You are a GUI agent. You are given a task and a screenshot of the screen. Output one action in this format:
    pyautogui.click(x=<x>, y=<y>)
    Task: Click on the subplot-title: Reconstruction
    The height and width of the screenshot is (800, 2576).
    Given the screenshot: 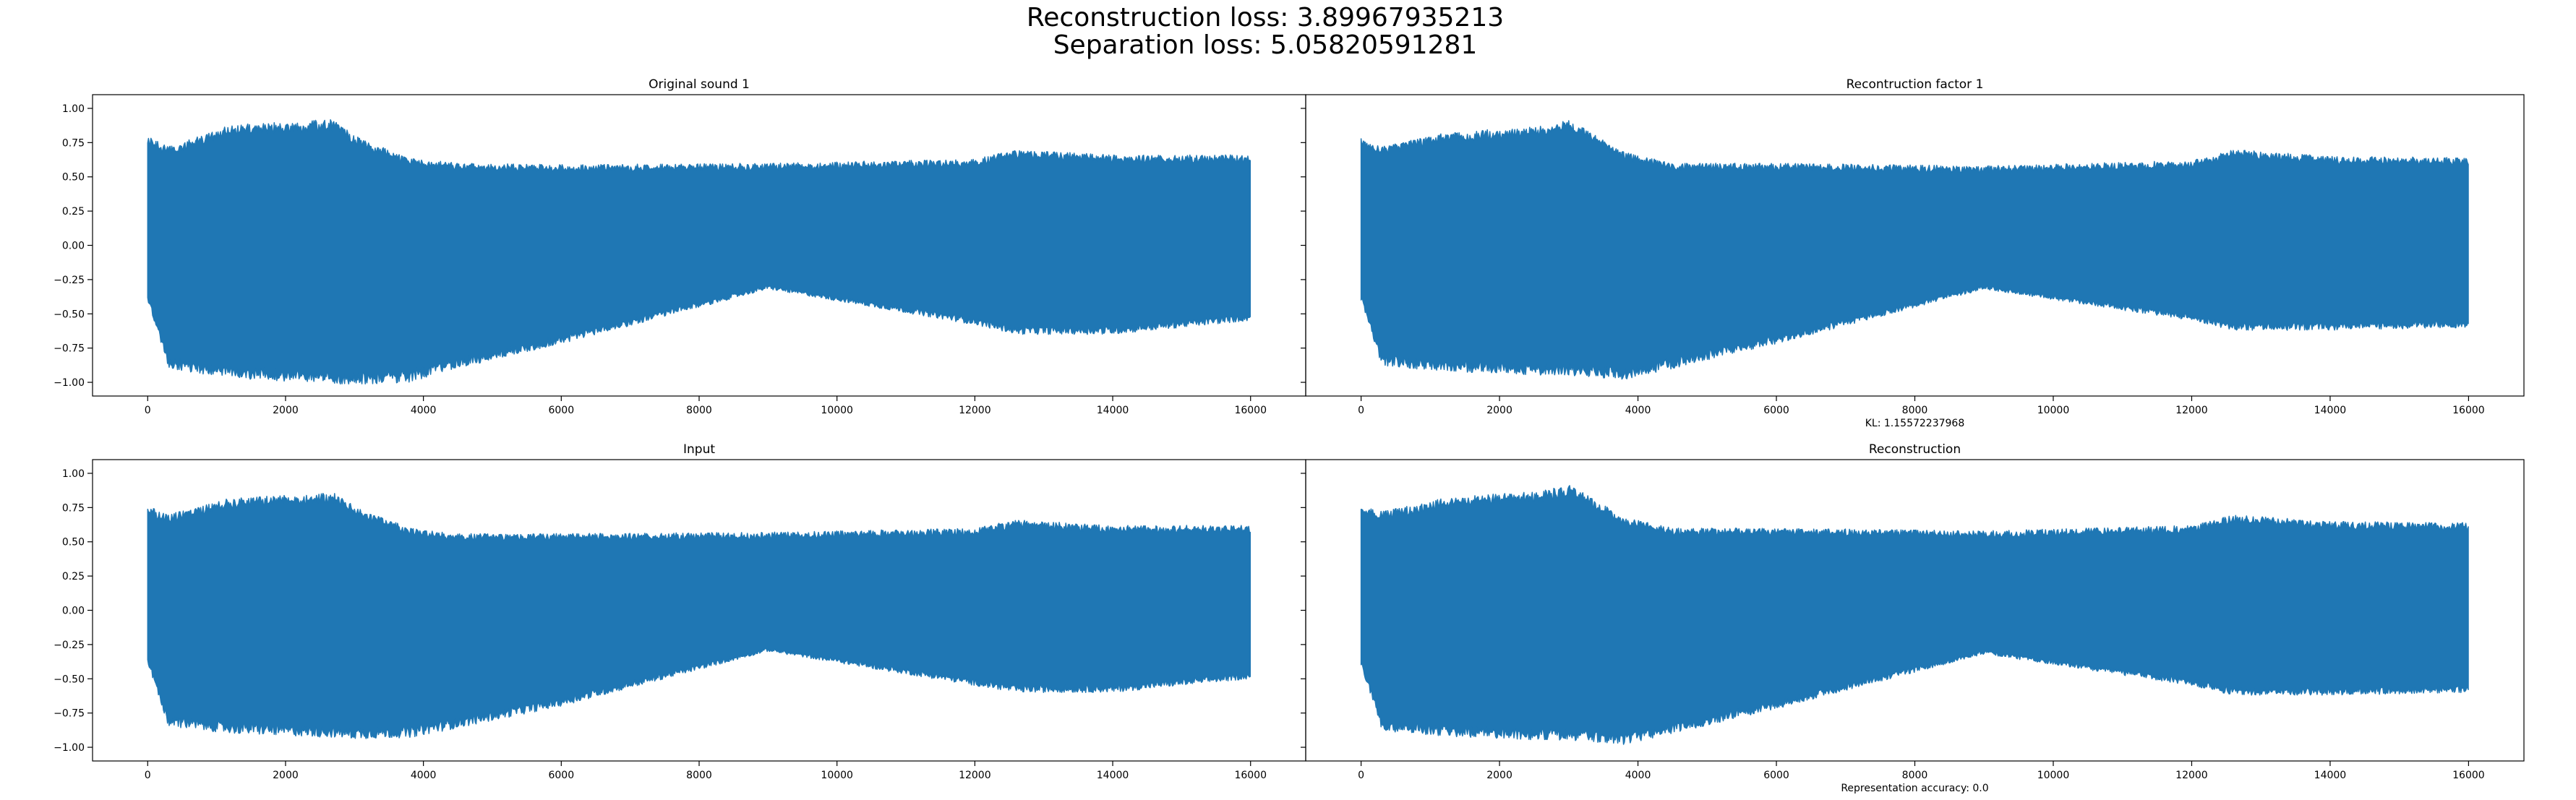 What is the action you would take?
    pyautogui.click(x=1915, y=449)
    